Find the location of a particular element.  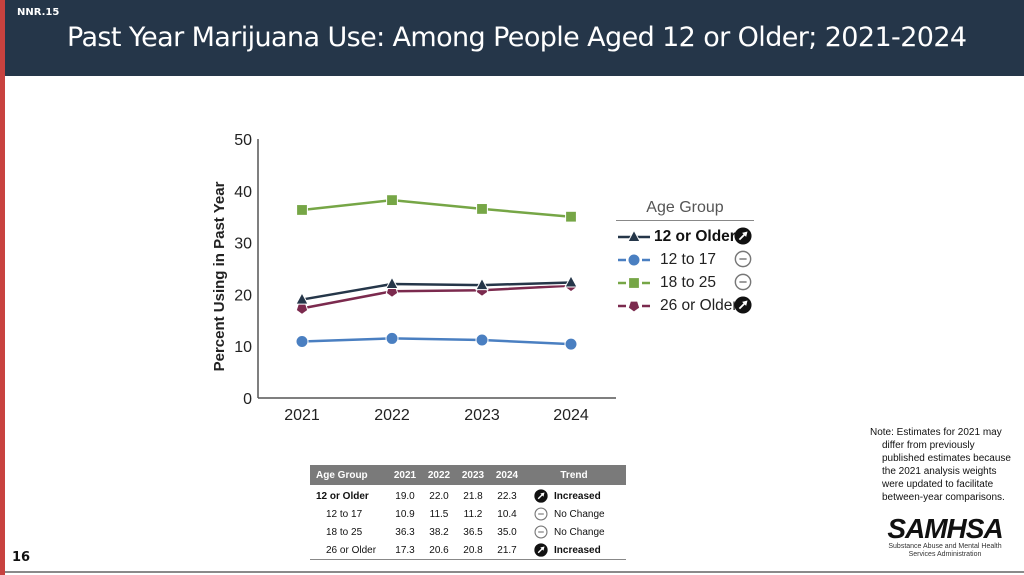

legend-item: 18 to 25 is located at coordinates (686, 282).